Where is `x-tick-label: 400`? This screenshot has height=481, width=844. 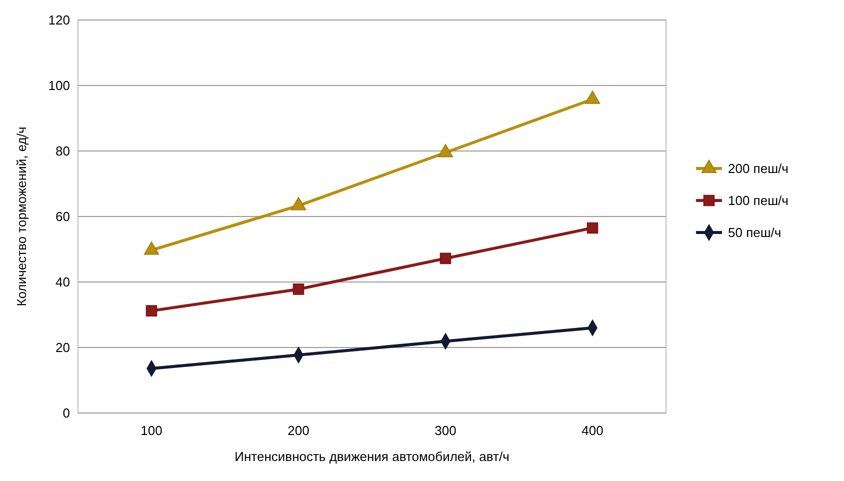
x-tick-label: 400 is located at coordinates (593, 430).